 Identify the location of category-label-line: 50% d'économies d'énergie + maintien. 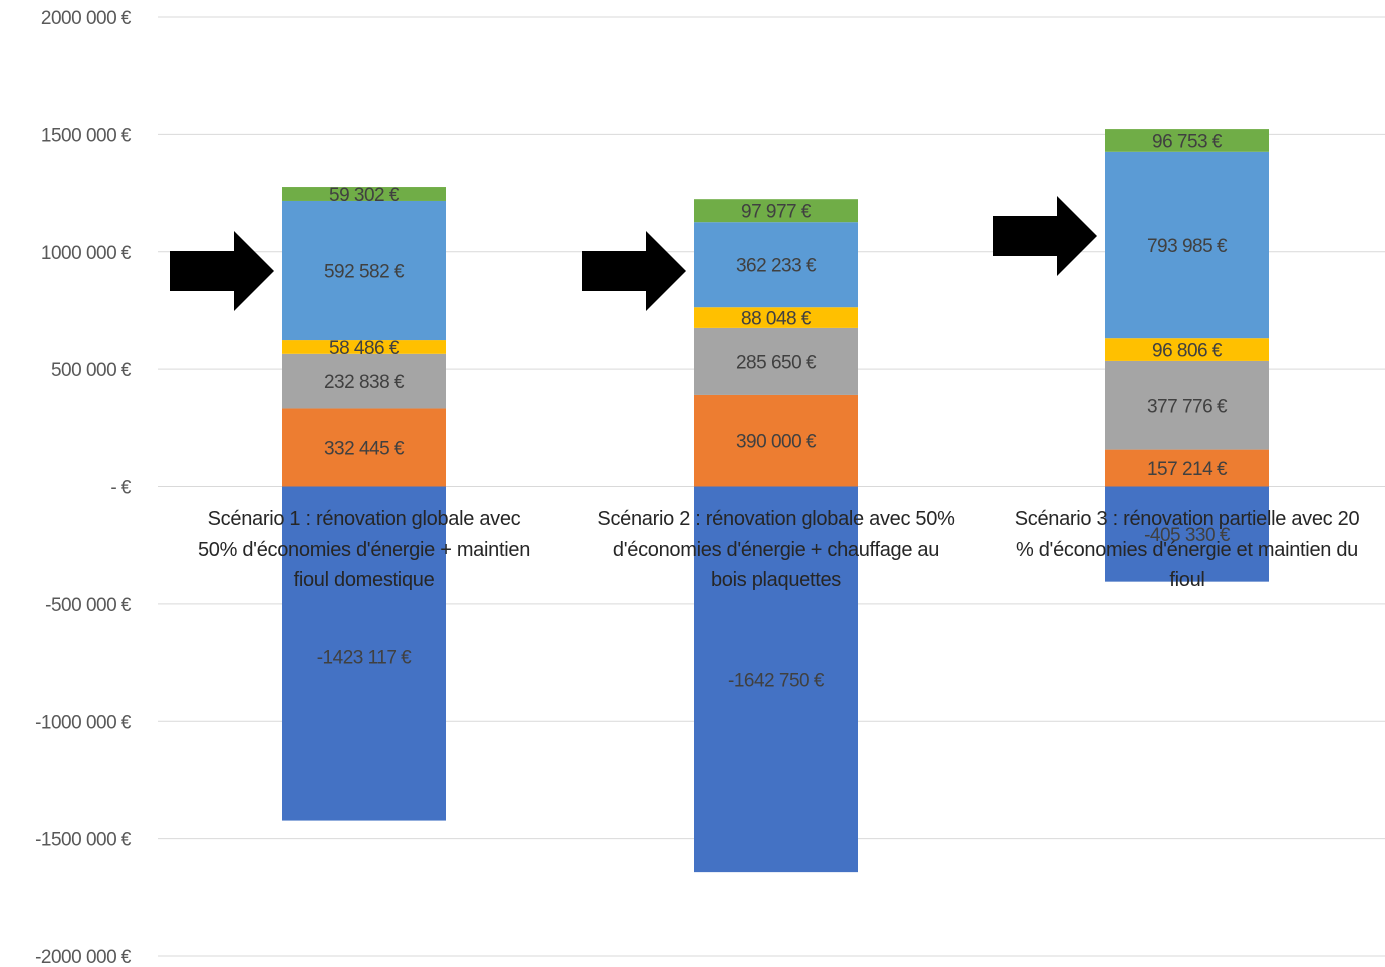
(364, 550).